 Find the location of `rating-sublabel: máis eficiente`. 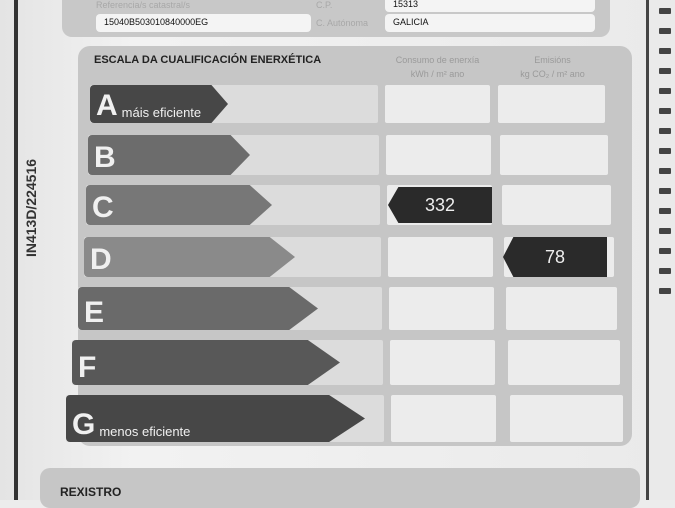

rating-sublabel: máis eficiente is located at coordinates (161, 112).